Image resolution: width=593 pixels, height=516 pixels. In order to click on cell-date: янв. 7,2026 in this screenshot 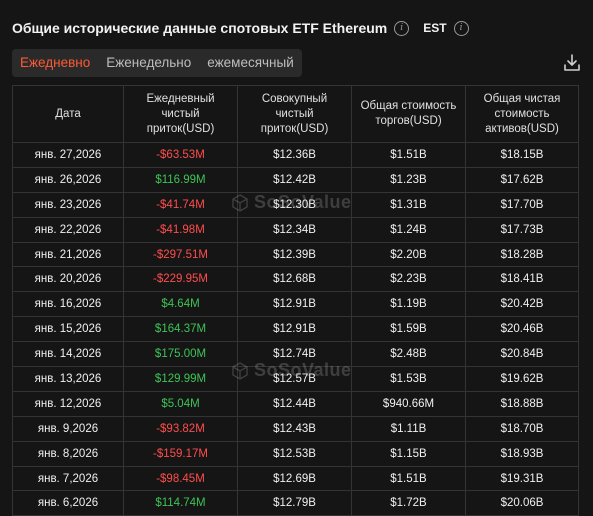, I will do `click(68, 478)`.